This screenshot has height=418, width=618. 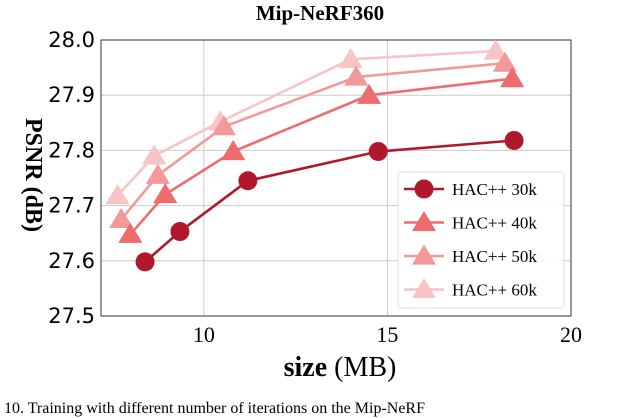 I want to click on x-axis-label: size (MB), so click(x=340, y=367).